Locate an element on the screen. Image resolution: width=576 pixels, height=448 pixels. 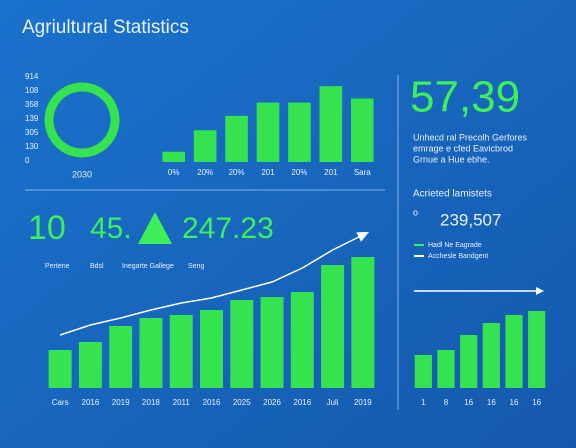
gauge-text: 10 is located at coordinates (47, 228).